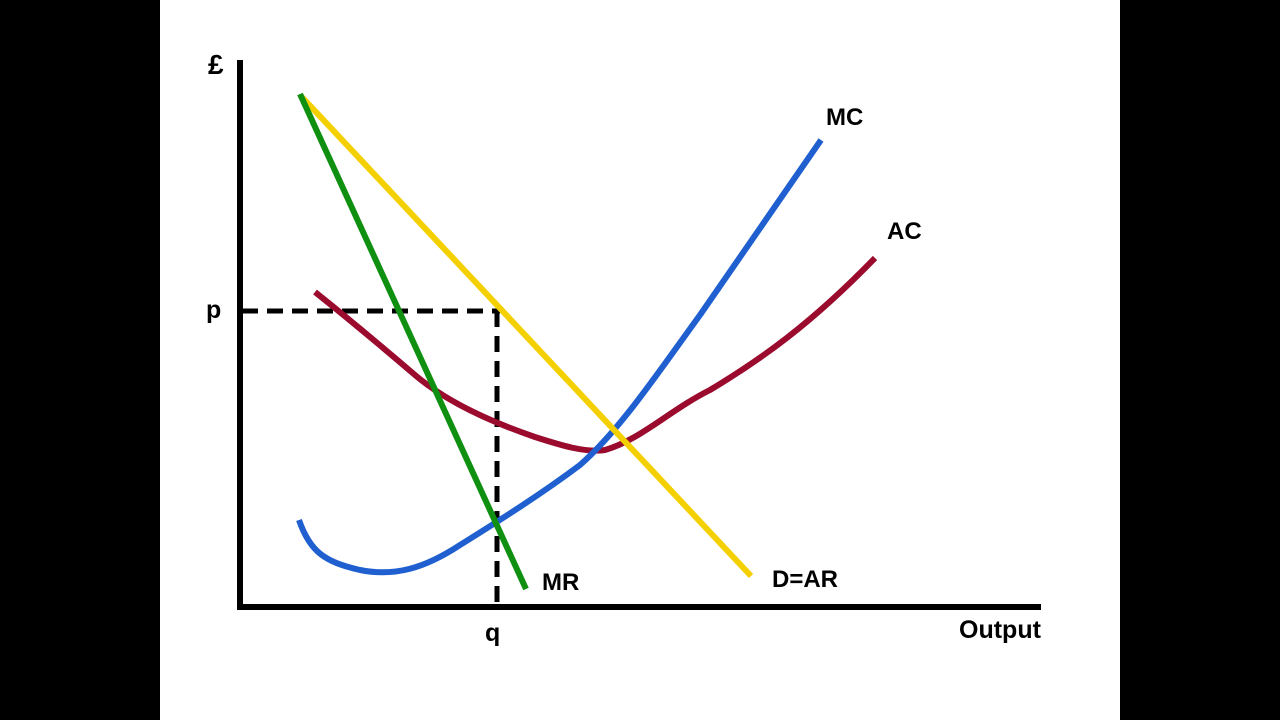 This screenshot has height=720, width=1280. What do you see at coordinates (904, 231) in the screenshot?
I see `ac-label: AC` at bounding box center [904, 231].